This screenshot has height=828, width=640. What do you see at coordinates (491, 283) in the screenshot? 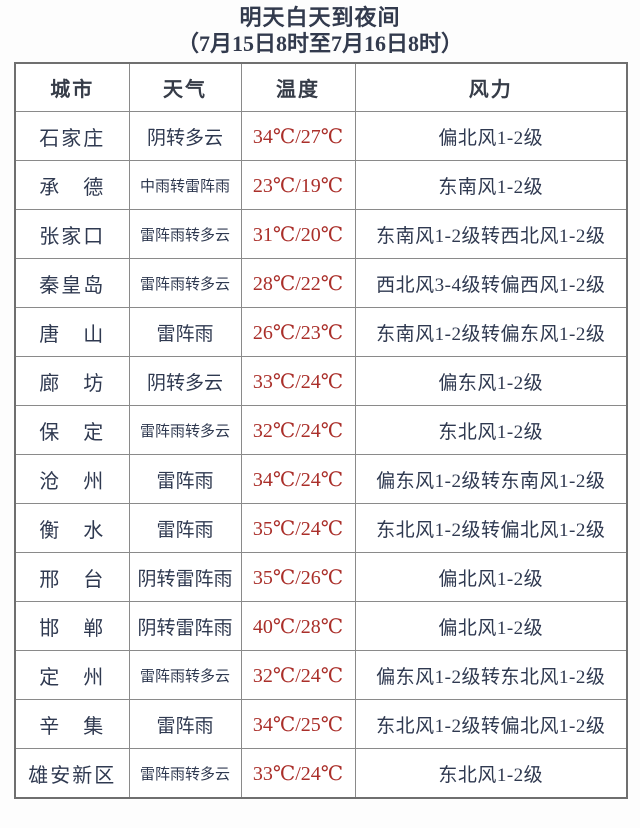
I see `wind-cell: 西北风3-4级转偏西风1-2级` at bounding box center [491, 283].